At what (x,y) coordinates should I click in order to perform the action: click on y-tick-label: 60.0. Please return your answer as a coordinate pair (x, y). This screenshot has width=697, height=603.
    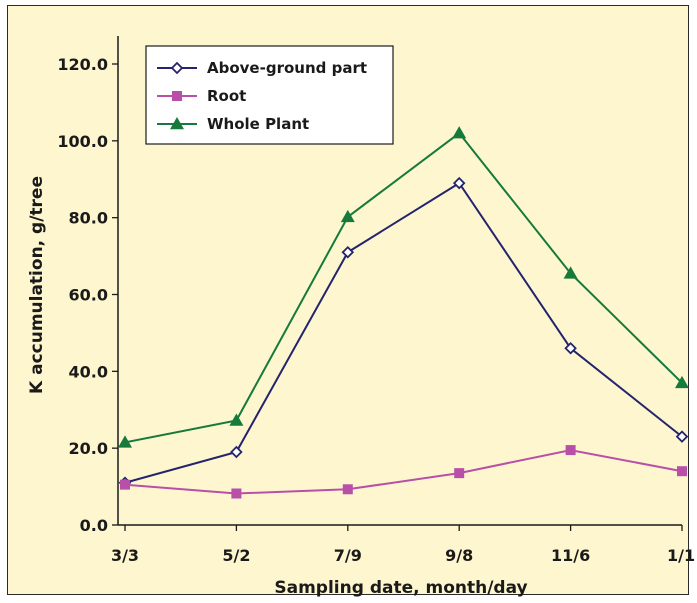
    Looking at the image, I should click on (88, 295).